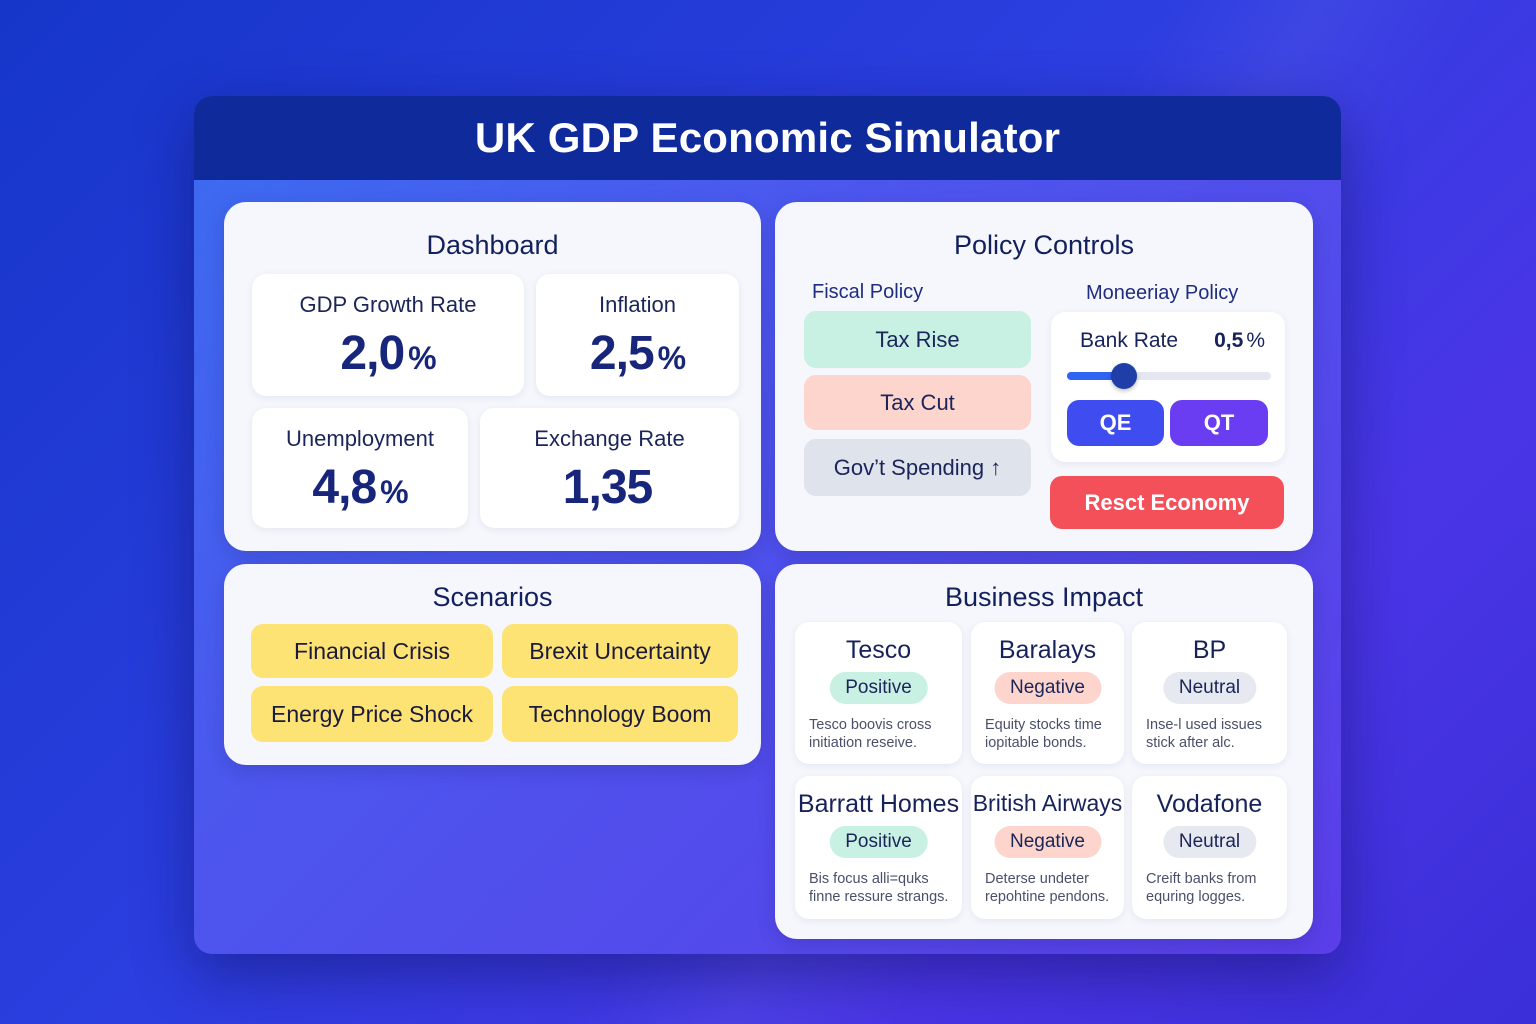  I want to click on company-name: Vodafone, so click(1209, 804).